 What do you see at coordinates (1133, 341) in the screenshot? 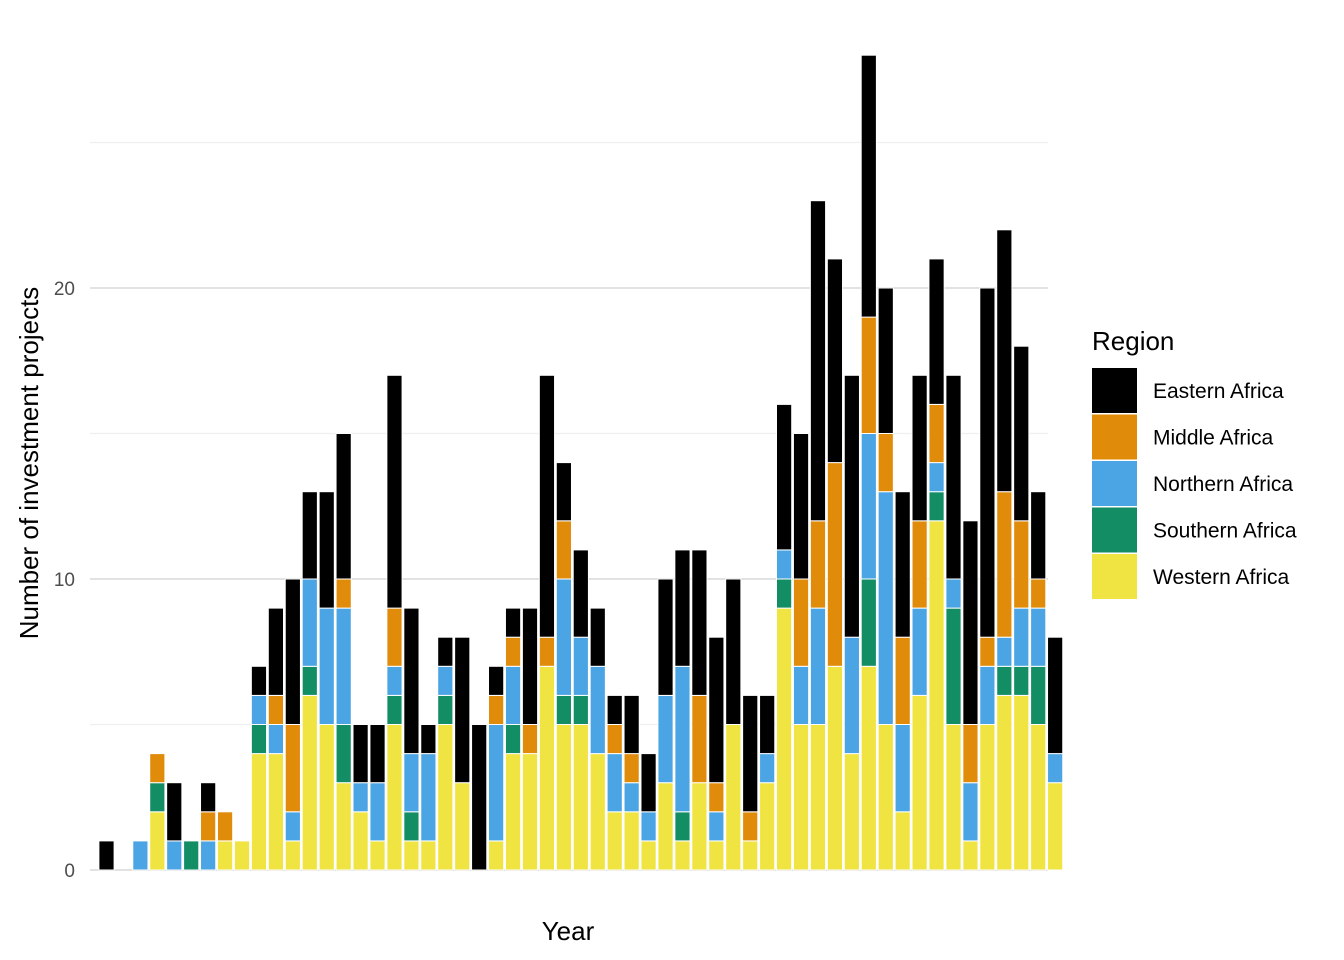
I see `legend-title: Region` at bounding box center [1133, 341].